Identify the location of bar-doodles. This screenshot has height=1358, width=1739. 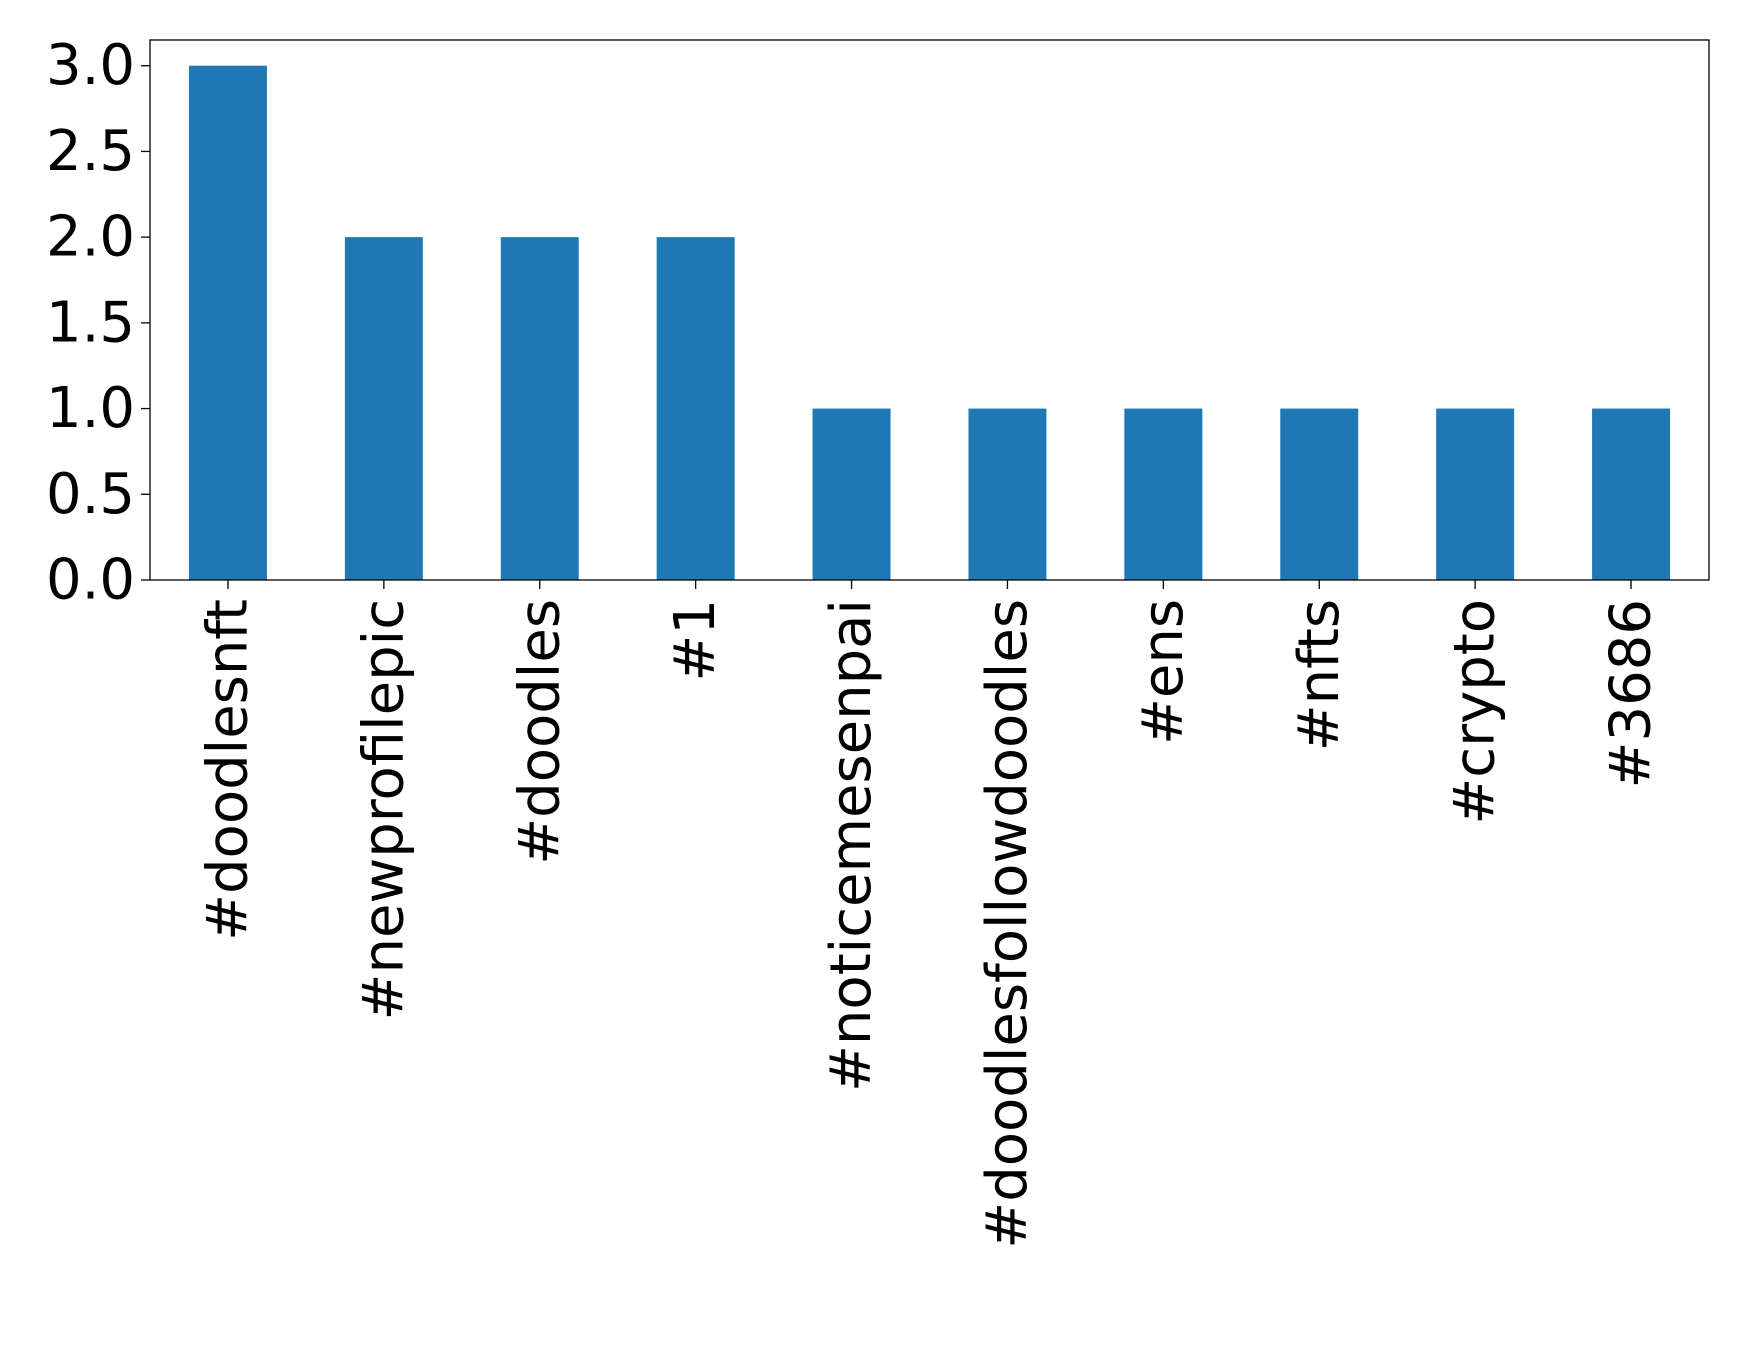
(539, 408).